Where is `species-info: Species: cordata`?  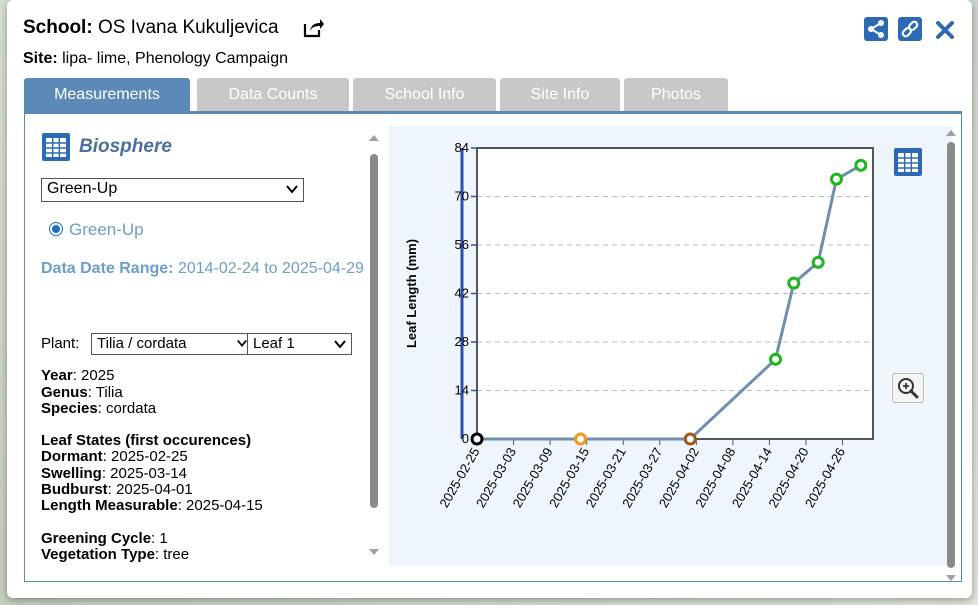
species-info: Species: cordata is located at coordinates (99, 409).